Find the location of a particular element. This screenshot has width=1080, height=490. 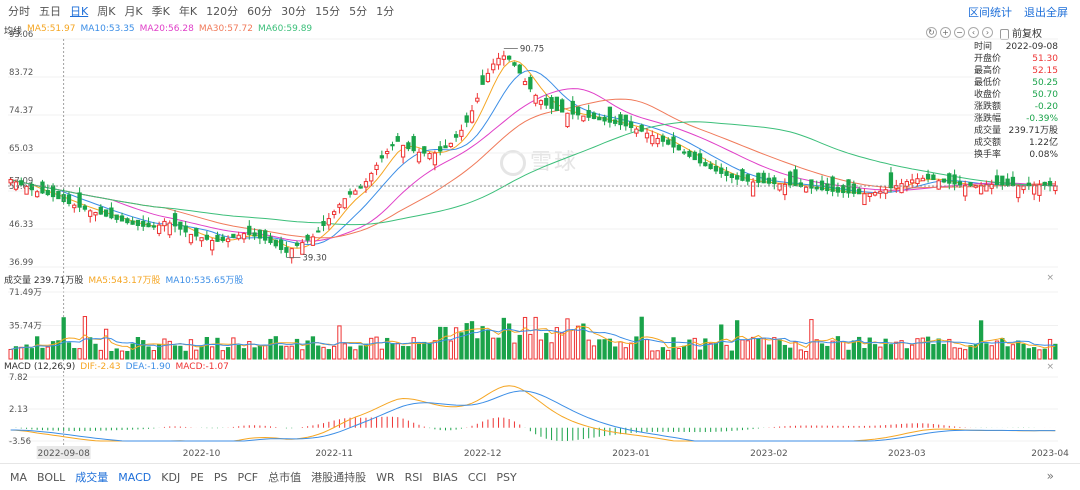

macd-legend-prefix: MACD (12,26,9) is located at coordinates (40, 367).